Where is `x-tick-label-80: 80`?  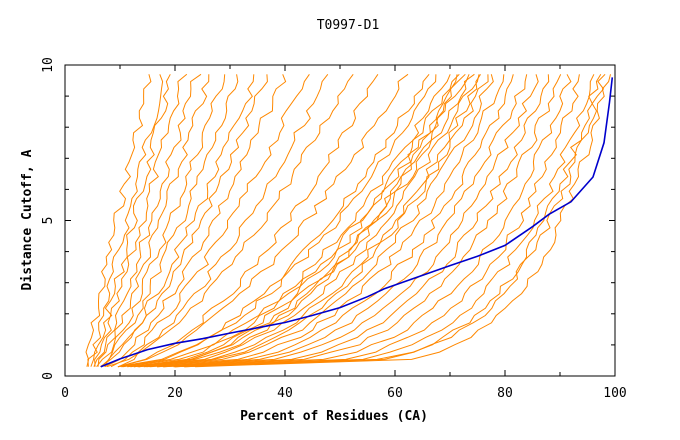 x-tick-label-80: 80 is located at coordinates (505, 393).